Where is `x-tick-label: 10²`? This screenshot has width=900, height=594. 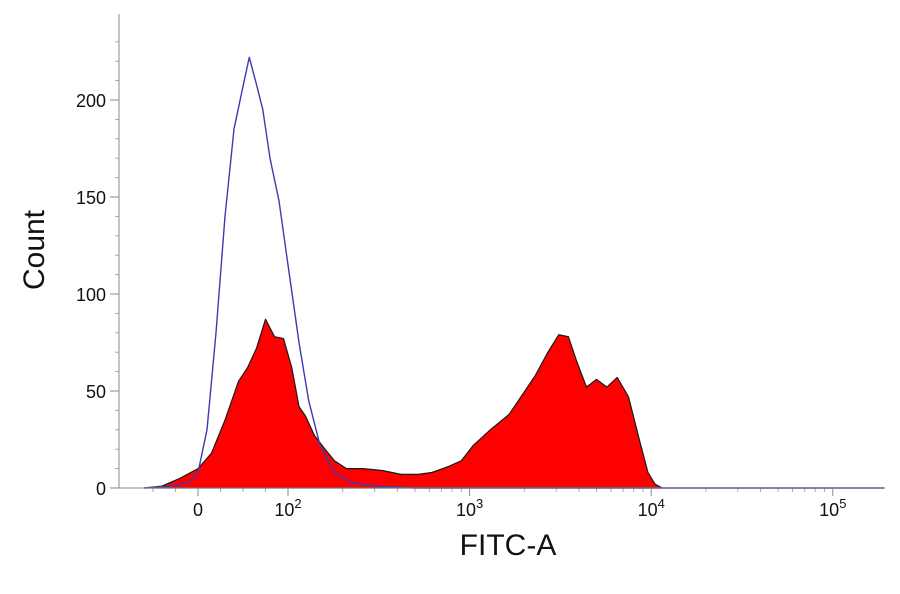
x-tick-label: 10² is located at coordinates (287, 508).